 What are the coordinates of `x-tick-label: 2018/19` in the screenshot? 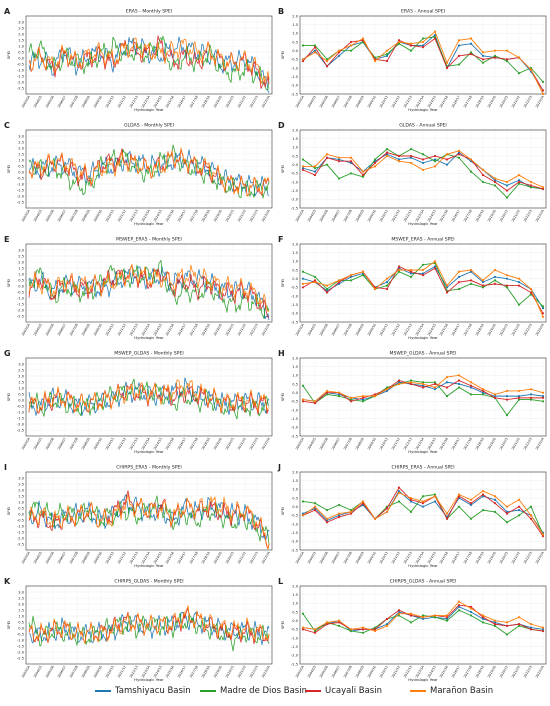 It's located at (206, 215).